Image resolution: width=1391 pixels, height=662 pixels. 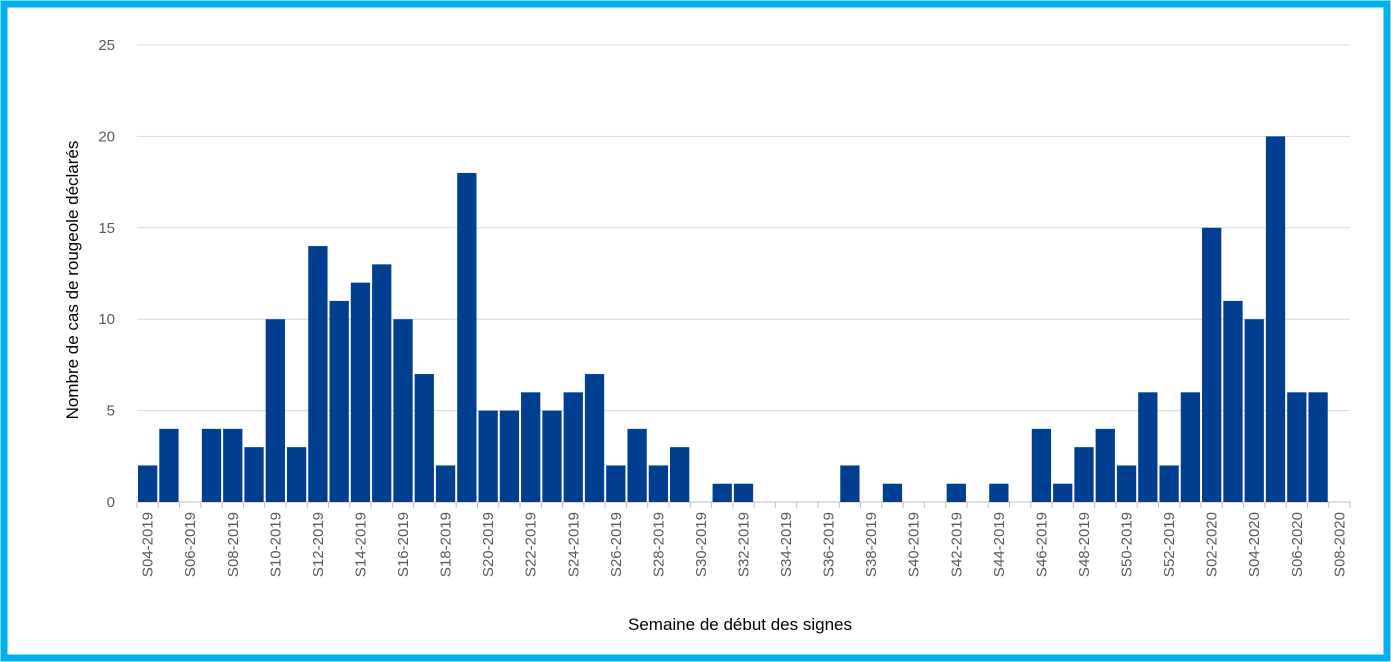 I want to click on x-tick-label: S22-2019, so click(x=531, y=544).